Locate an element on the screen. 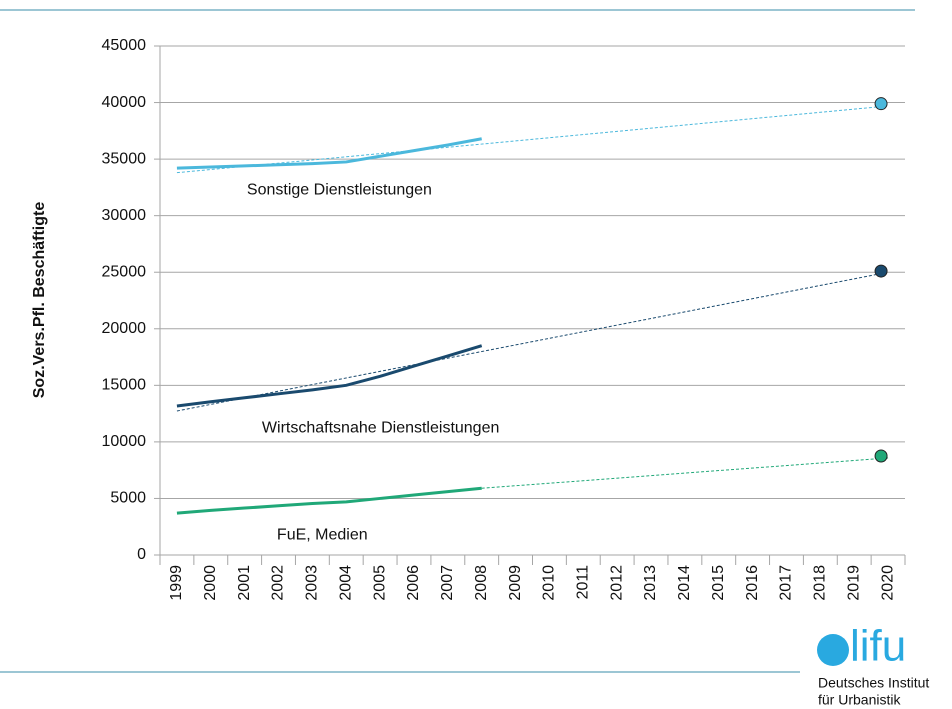 The image size is (952, 709). y-tick-label: 10000 is located at coordinates (124, 441).